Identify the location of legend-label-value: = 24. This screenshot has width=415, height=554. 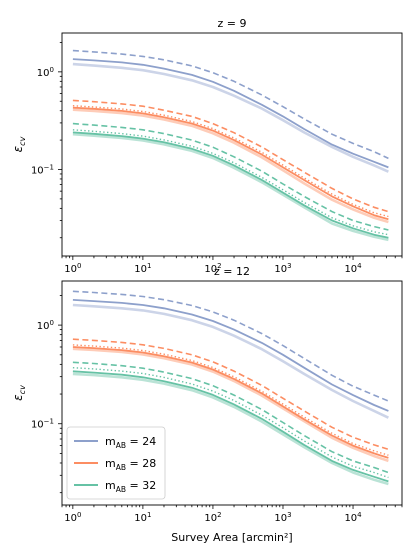
(141, 441).